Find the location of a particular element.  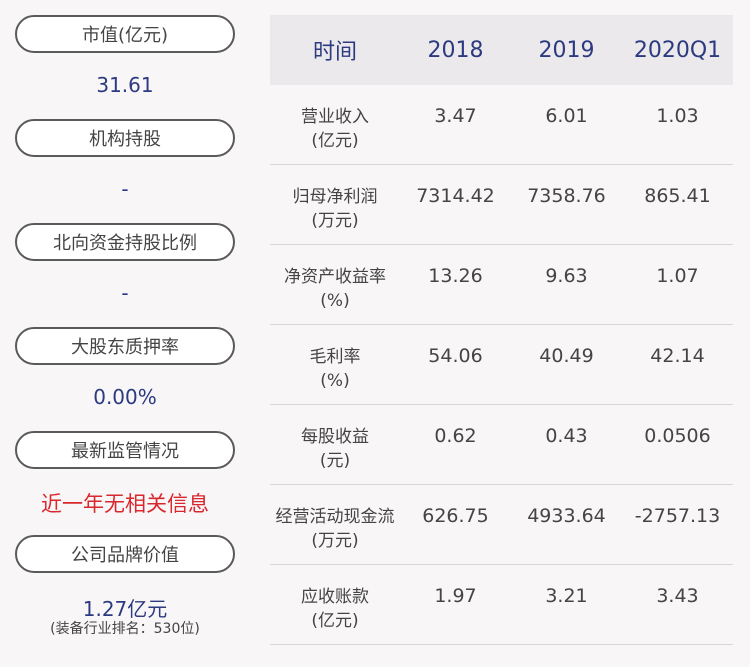

table-cell: 865.41 is located at coordinates (677, 196).